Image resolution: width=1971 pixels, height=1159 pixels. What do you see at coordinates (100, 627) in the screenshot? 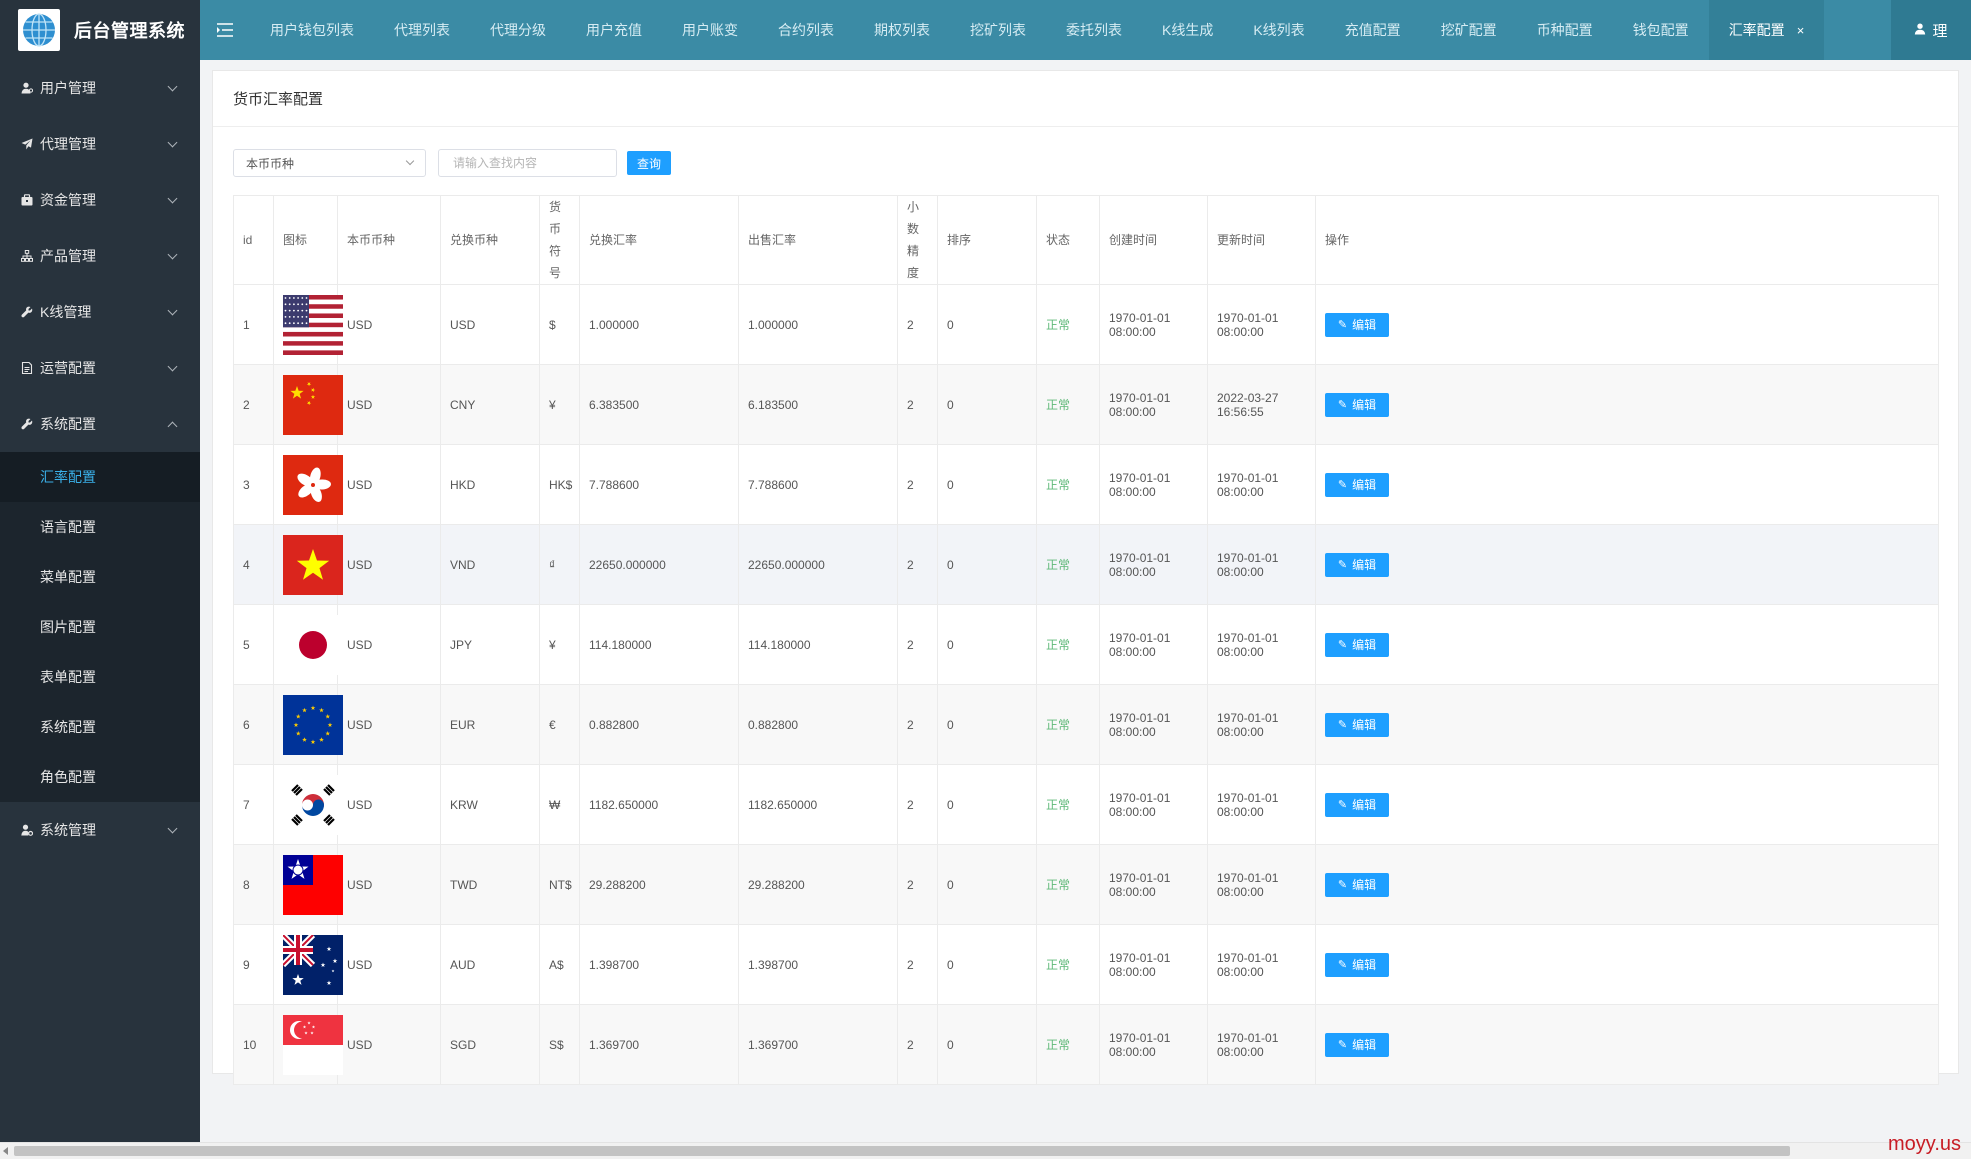
I see `system-config-submenu: 汇率配置 语言配置 菜单配置 图片配置 表单配置 系统配置 角色配置` at bounding box center [100, 627].